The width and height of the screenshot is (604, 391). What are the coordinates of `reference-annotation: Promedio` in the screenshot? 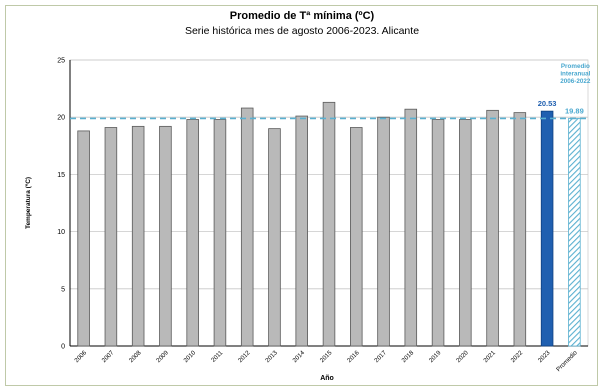 It's located at (575, 66).